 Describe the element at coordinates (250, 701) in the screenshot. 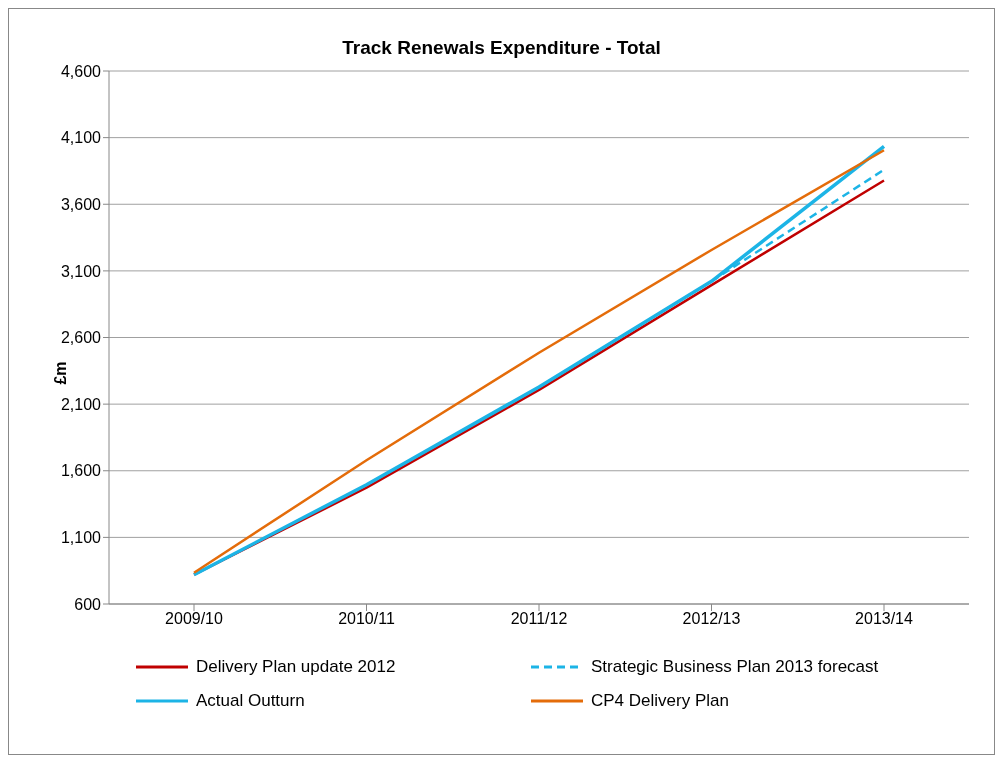

I see `legend-label: Actual Outturn` at that location.